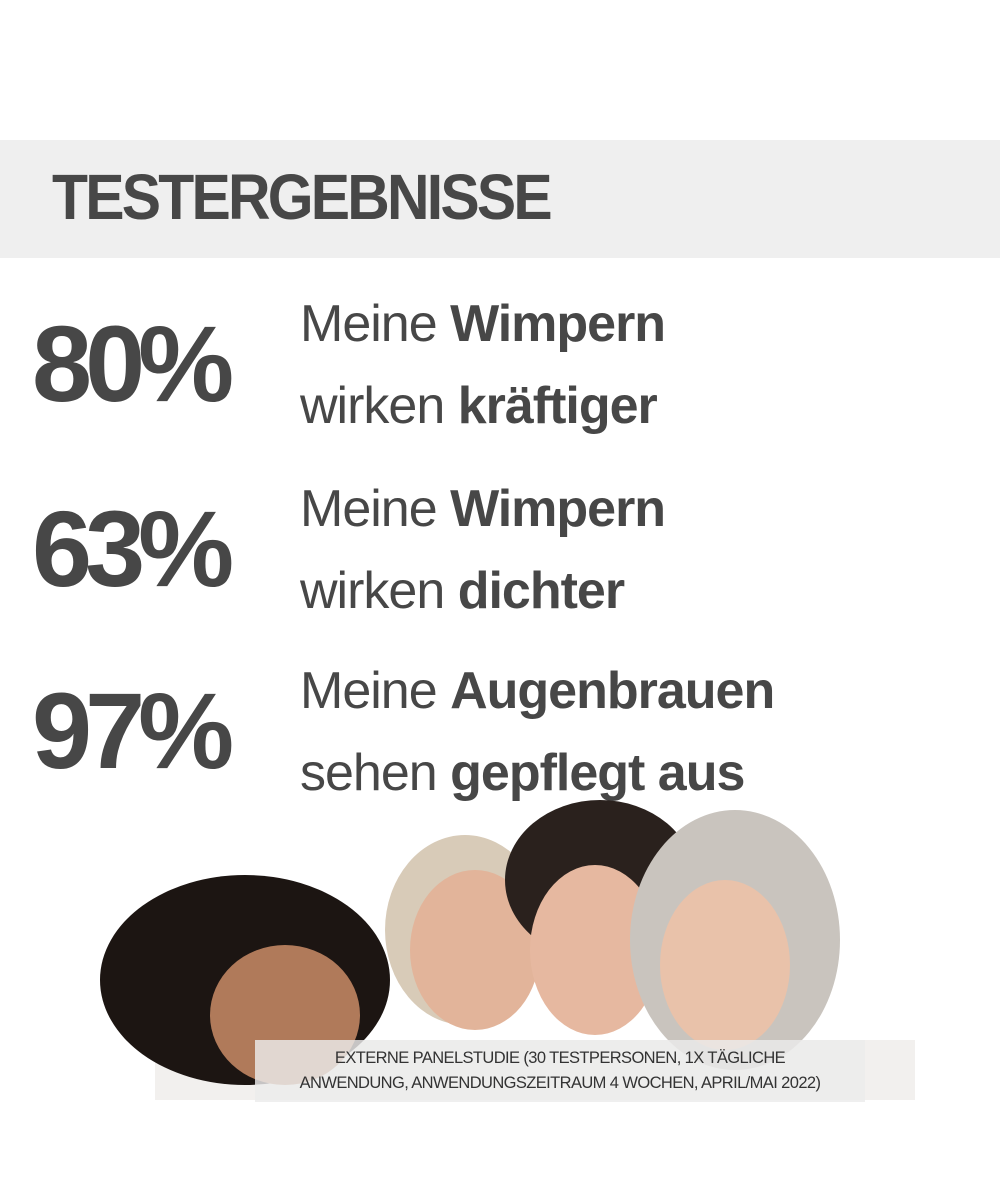  Describe the element at coordinates (302, 197) in the screenshot. I see `page-title: TESTERGEBNISSE` at that location.